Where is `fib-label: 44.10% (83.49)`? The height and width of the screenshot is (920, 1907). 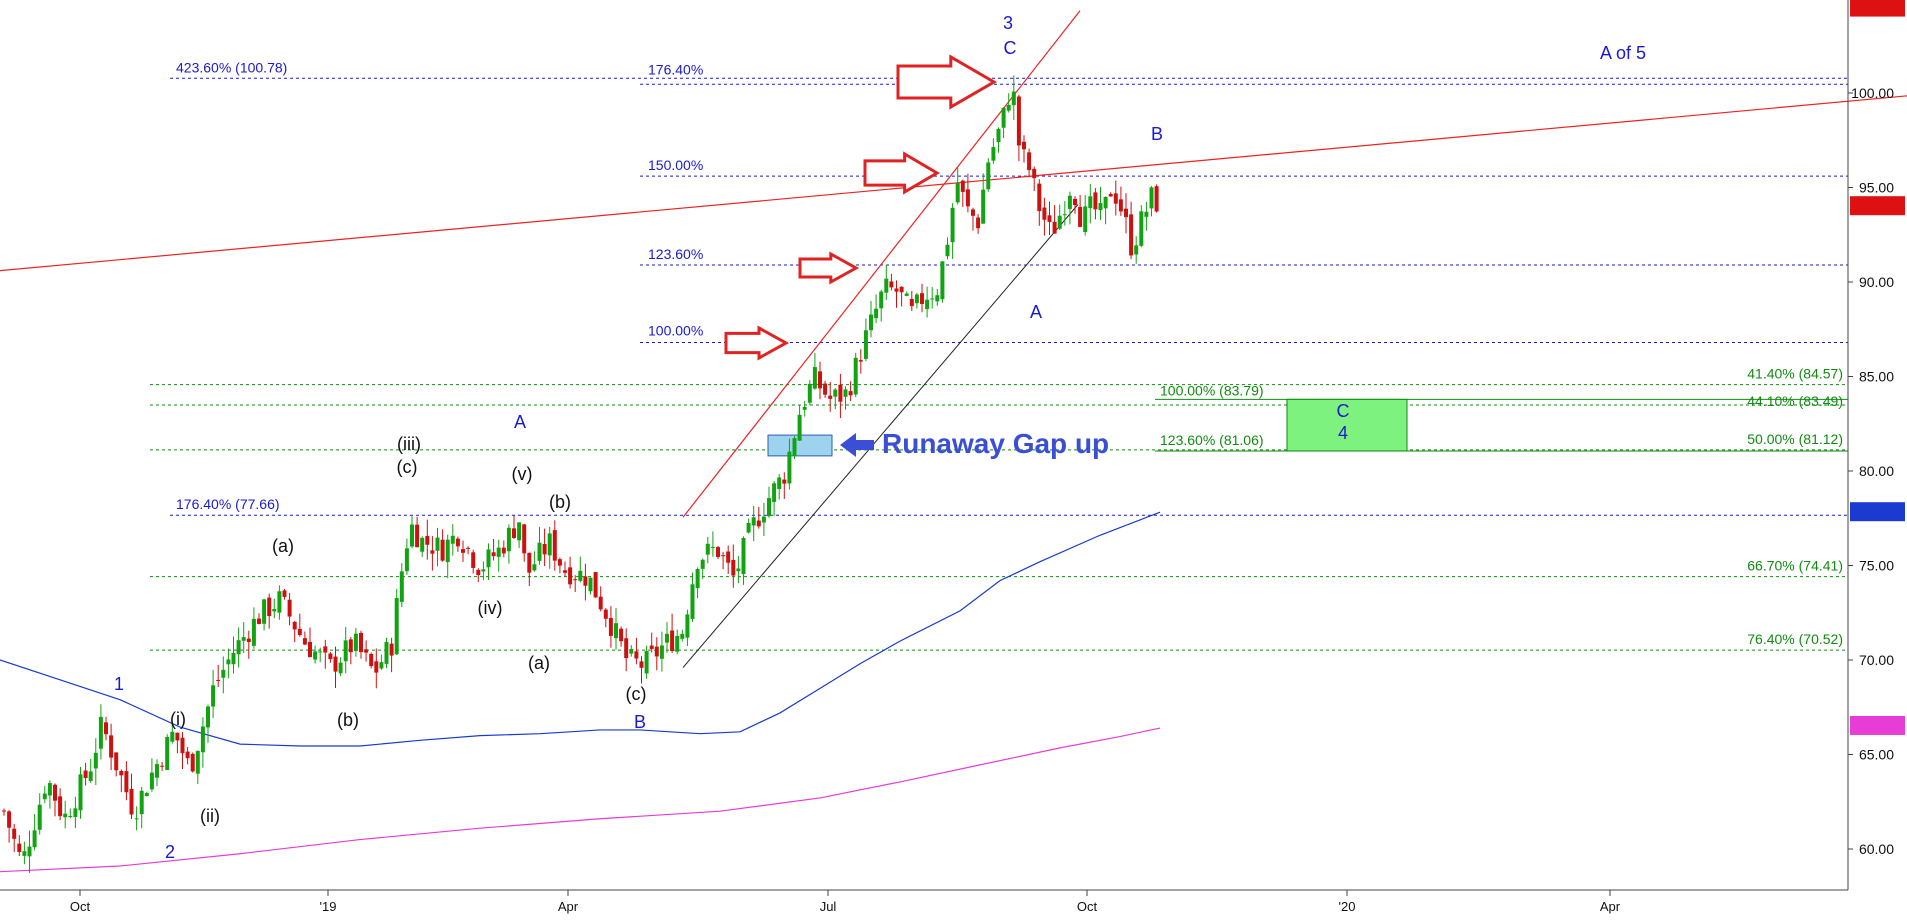
fib-label: 44.10% (83.49) is located at coordinates (1795, 401).